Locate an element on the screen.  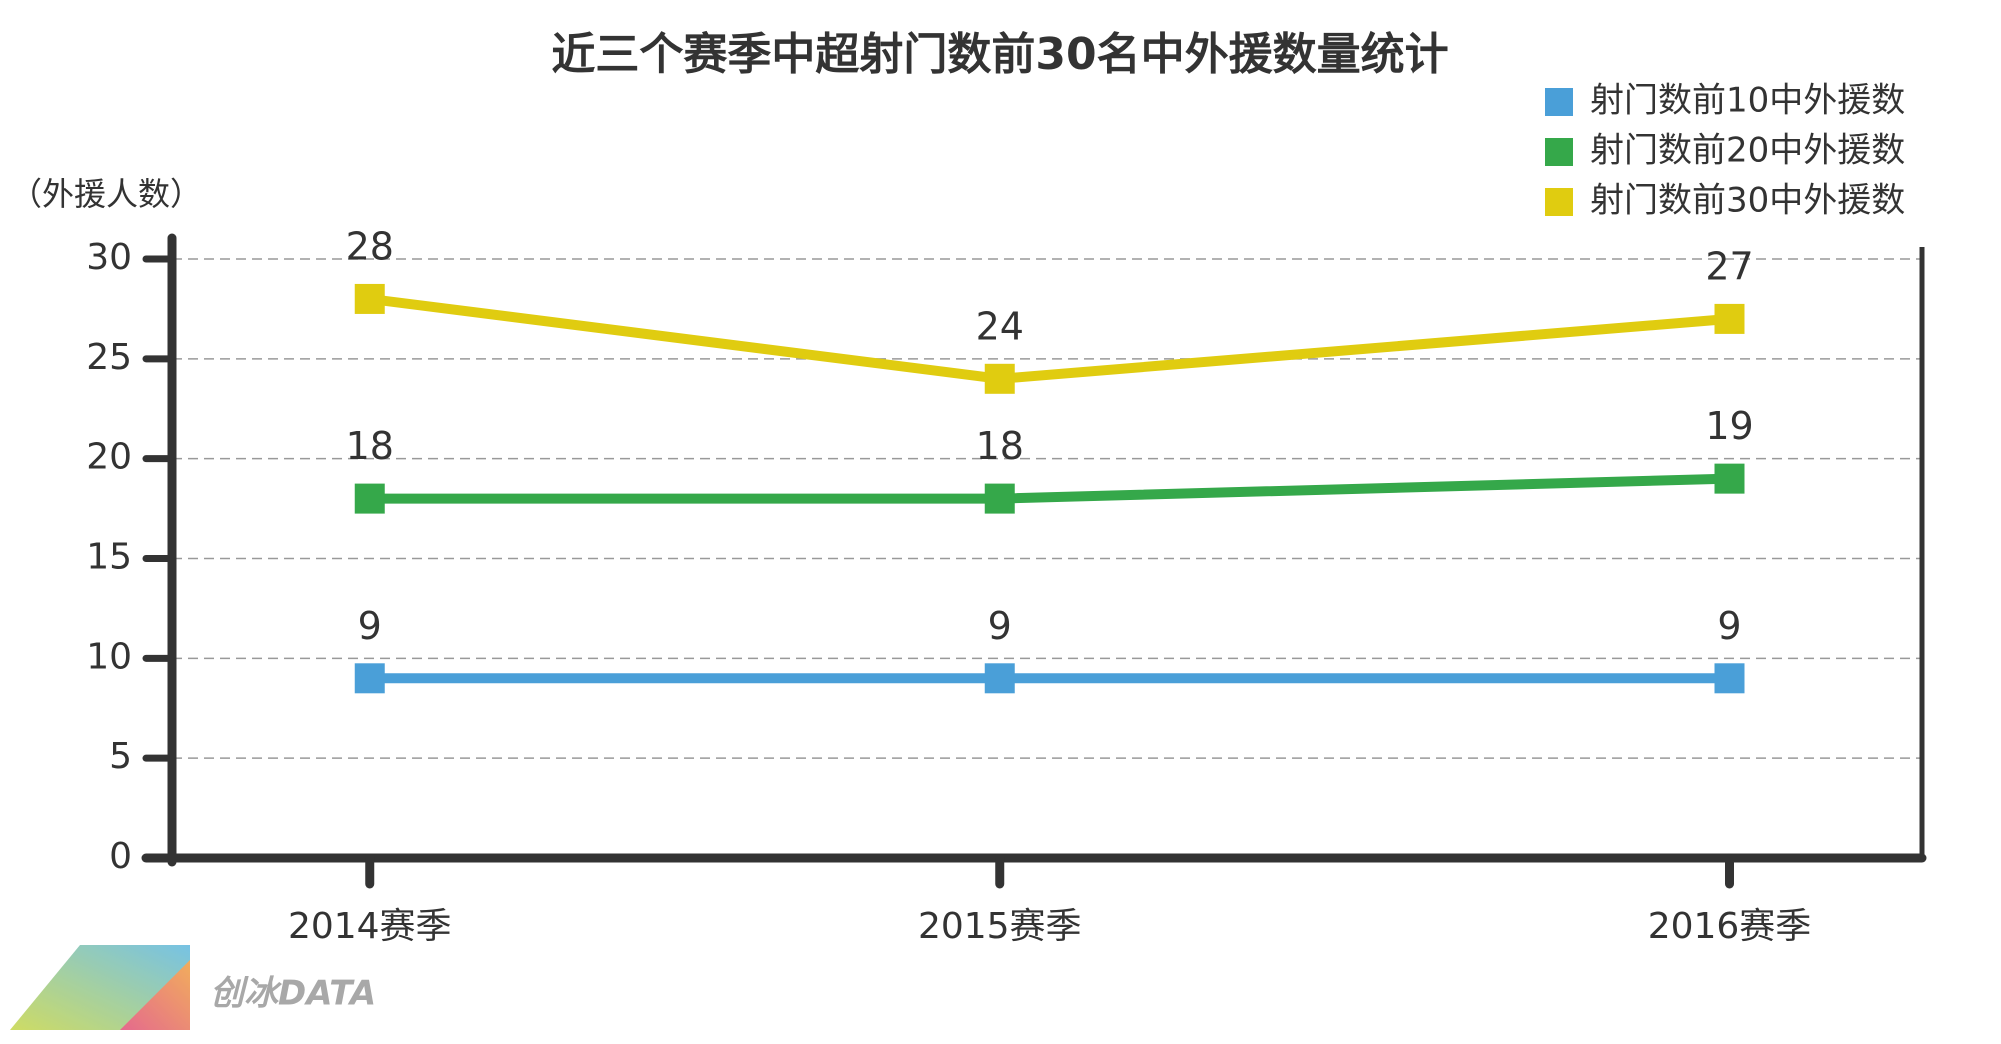
data-label: 24 is located at coordinates (1000, 326).